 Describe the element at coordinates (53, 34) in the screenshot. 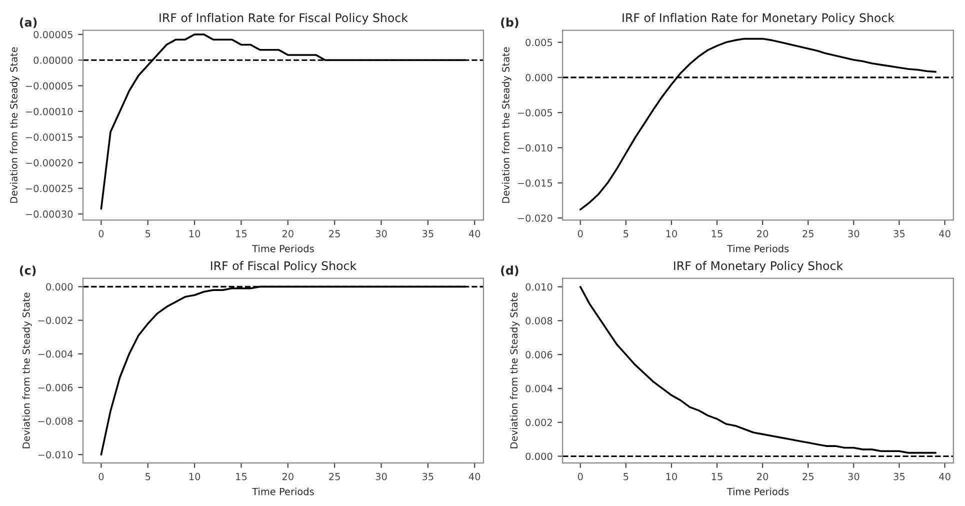

I see `y-tick-label: 0.00005` at that location.